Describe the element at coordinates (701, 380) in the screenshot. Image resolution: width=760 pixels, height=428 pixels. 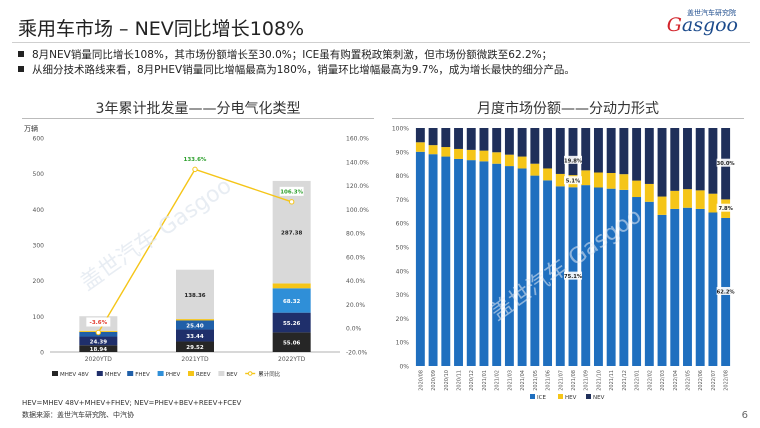
I see `x-tick-label: 2022/06` at that location.